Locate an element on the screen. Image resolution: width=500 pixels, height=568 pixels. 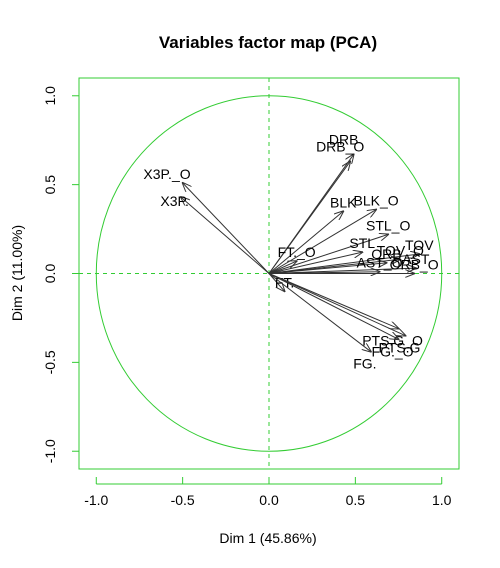
arrow-stl is located at coordinates (315, 263).